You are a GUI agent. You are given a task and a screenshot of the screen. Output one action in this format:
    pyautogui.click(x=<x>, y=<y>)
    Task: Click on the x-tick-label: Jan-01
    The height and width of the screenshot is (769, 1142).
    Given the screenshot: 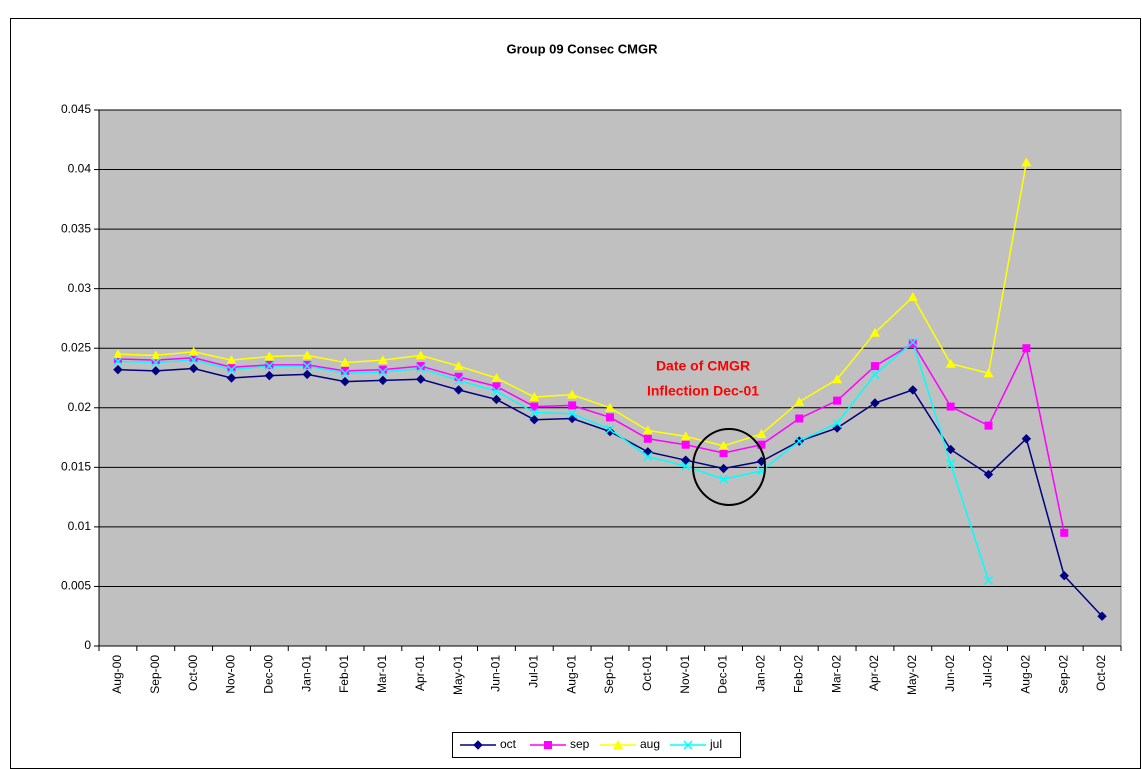 What is the action you would take?
    pyautogui.click(x=306, y=673)
    